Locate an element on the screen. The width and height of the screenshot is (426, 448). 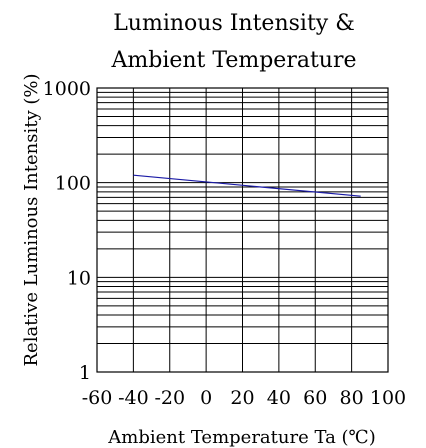
x-tick-label: 60 is located at coordinates (315, 398).